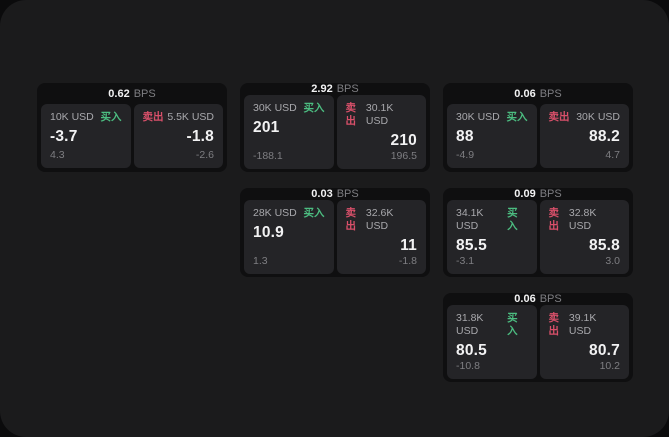 Image resolution: width=669 pixels, height=437 pixels. What do you see at coordinates (268, 232) in the screenshot?
I see `buy-price: 10.9` at bounding box center [268, 232].